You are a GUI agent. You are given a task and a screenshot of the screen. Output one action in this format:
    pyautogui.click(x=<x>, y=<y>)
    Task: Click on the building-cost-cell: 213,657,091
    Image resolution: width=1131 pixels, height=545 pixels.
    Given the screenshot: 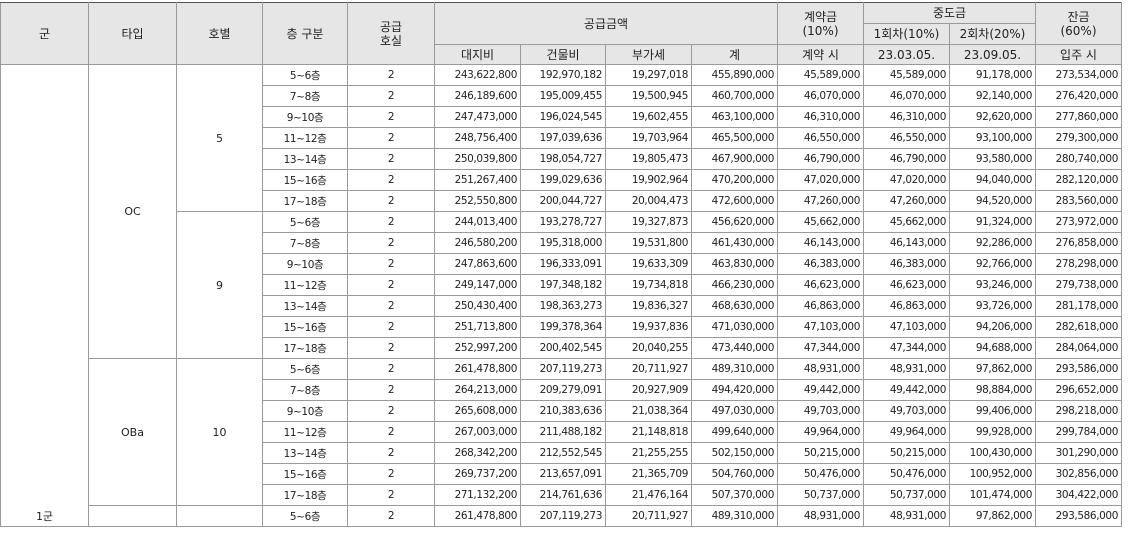 What is the action you would take?
    pyautogui.click(x=563, y=474)
    